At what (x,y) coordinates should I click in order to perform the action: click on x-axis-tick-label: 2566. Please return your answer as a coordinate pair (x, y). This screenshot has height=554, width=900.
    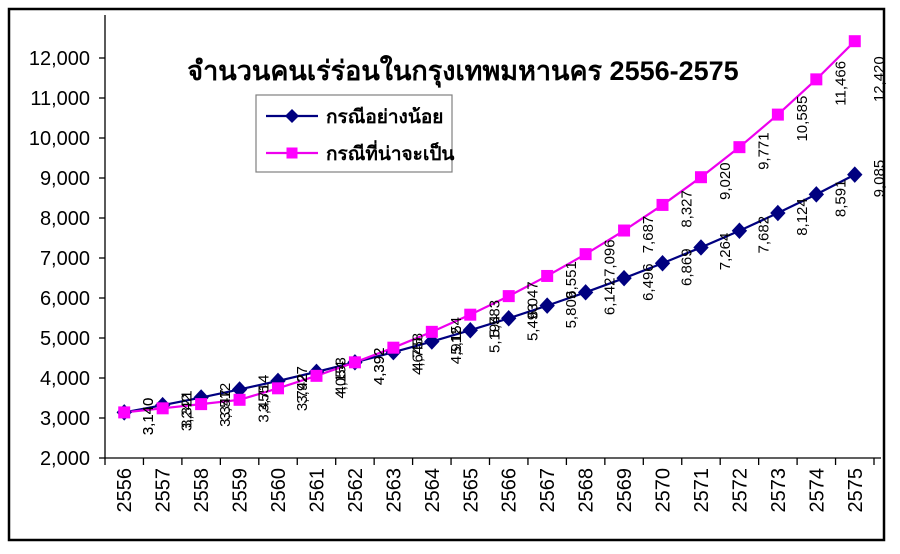
    Looking at the image, I should click on (510, 490).